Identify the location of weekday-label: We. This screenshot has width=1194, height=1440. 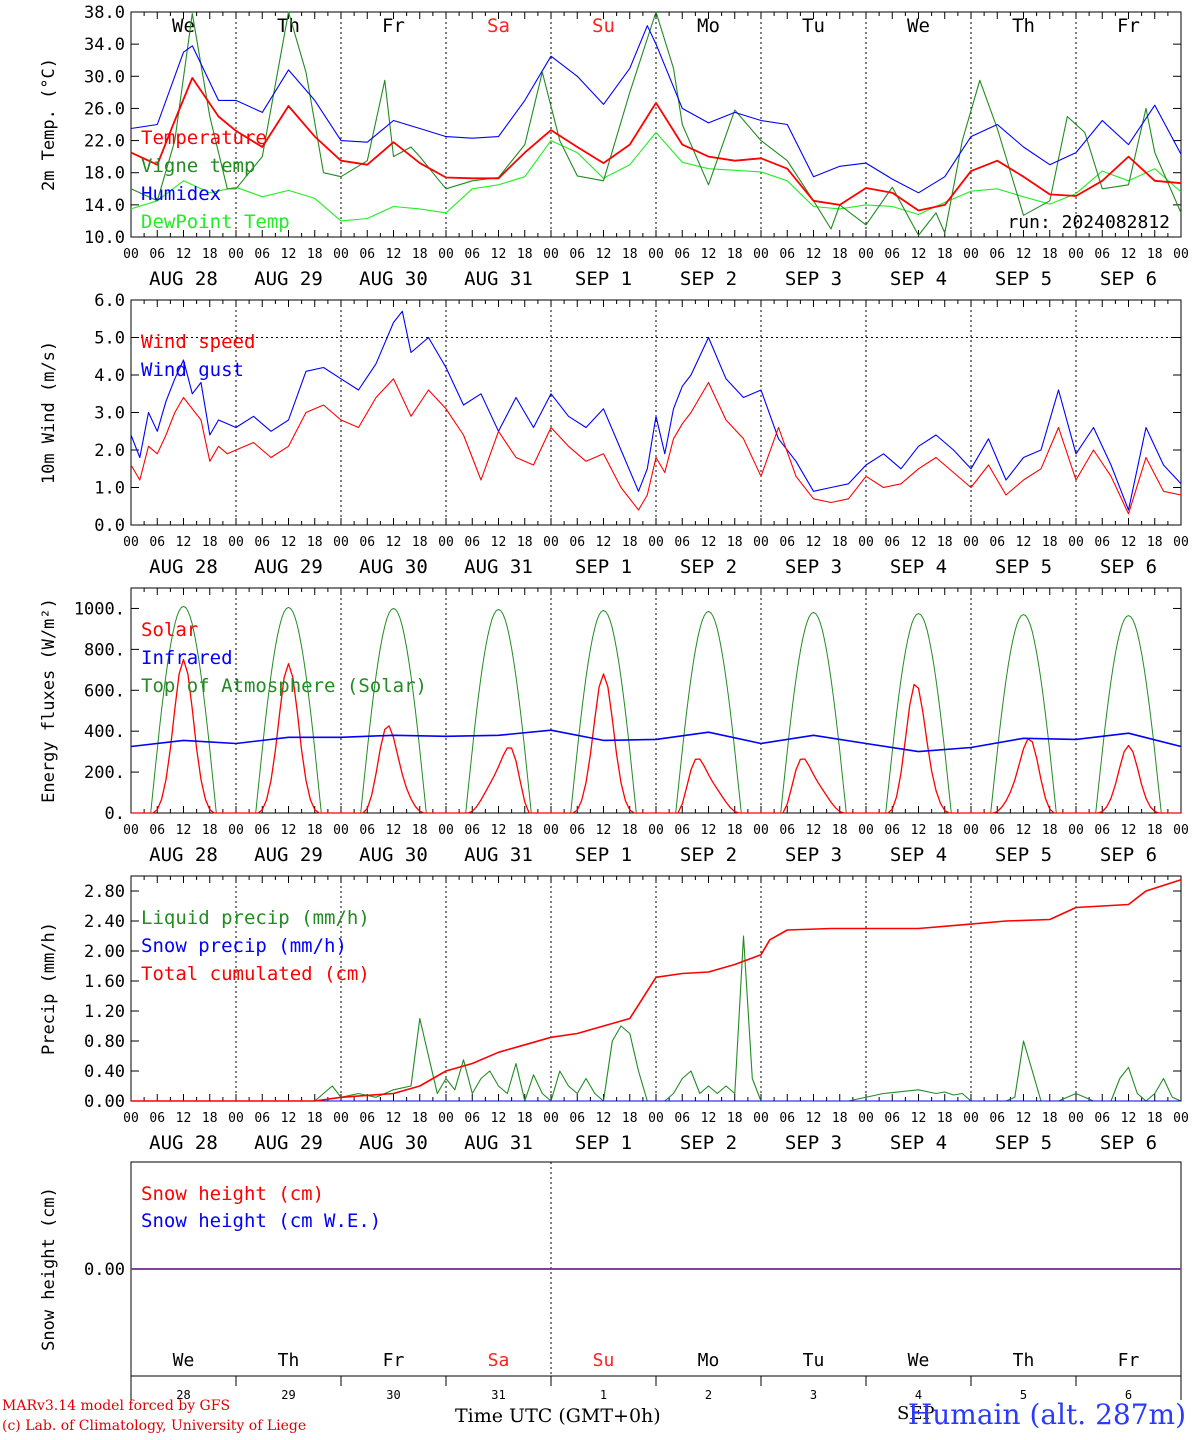
(183, 26).